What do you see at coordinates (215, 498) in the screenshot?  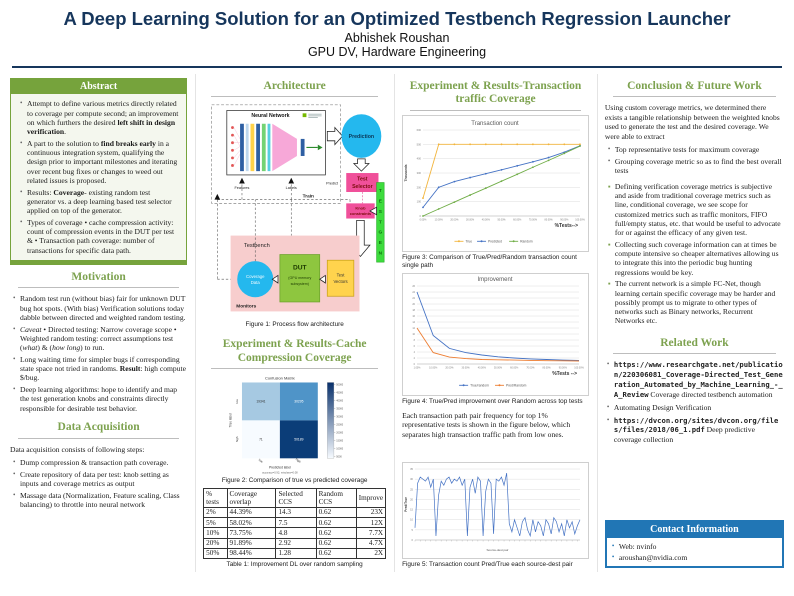 I see `table-header-cell: % tests` at bounding box center [215, 498].